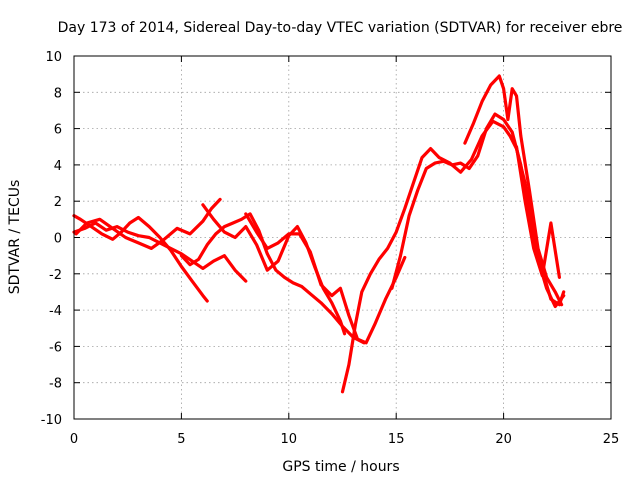 The width and height of the screenshot is (640, 480). What do you see at coordinates (55, 311) in the screenshot?
I see `y-tick-label: -4` at bounding box center [55, 311].